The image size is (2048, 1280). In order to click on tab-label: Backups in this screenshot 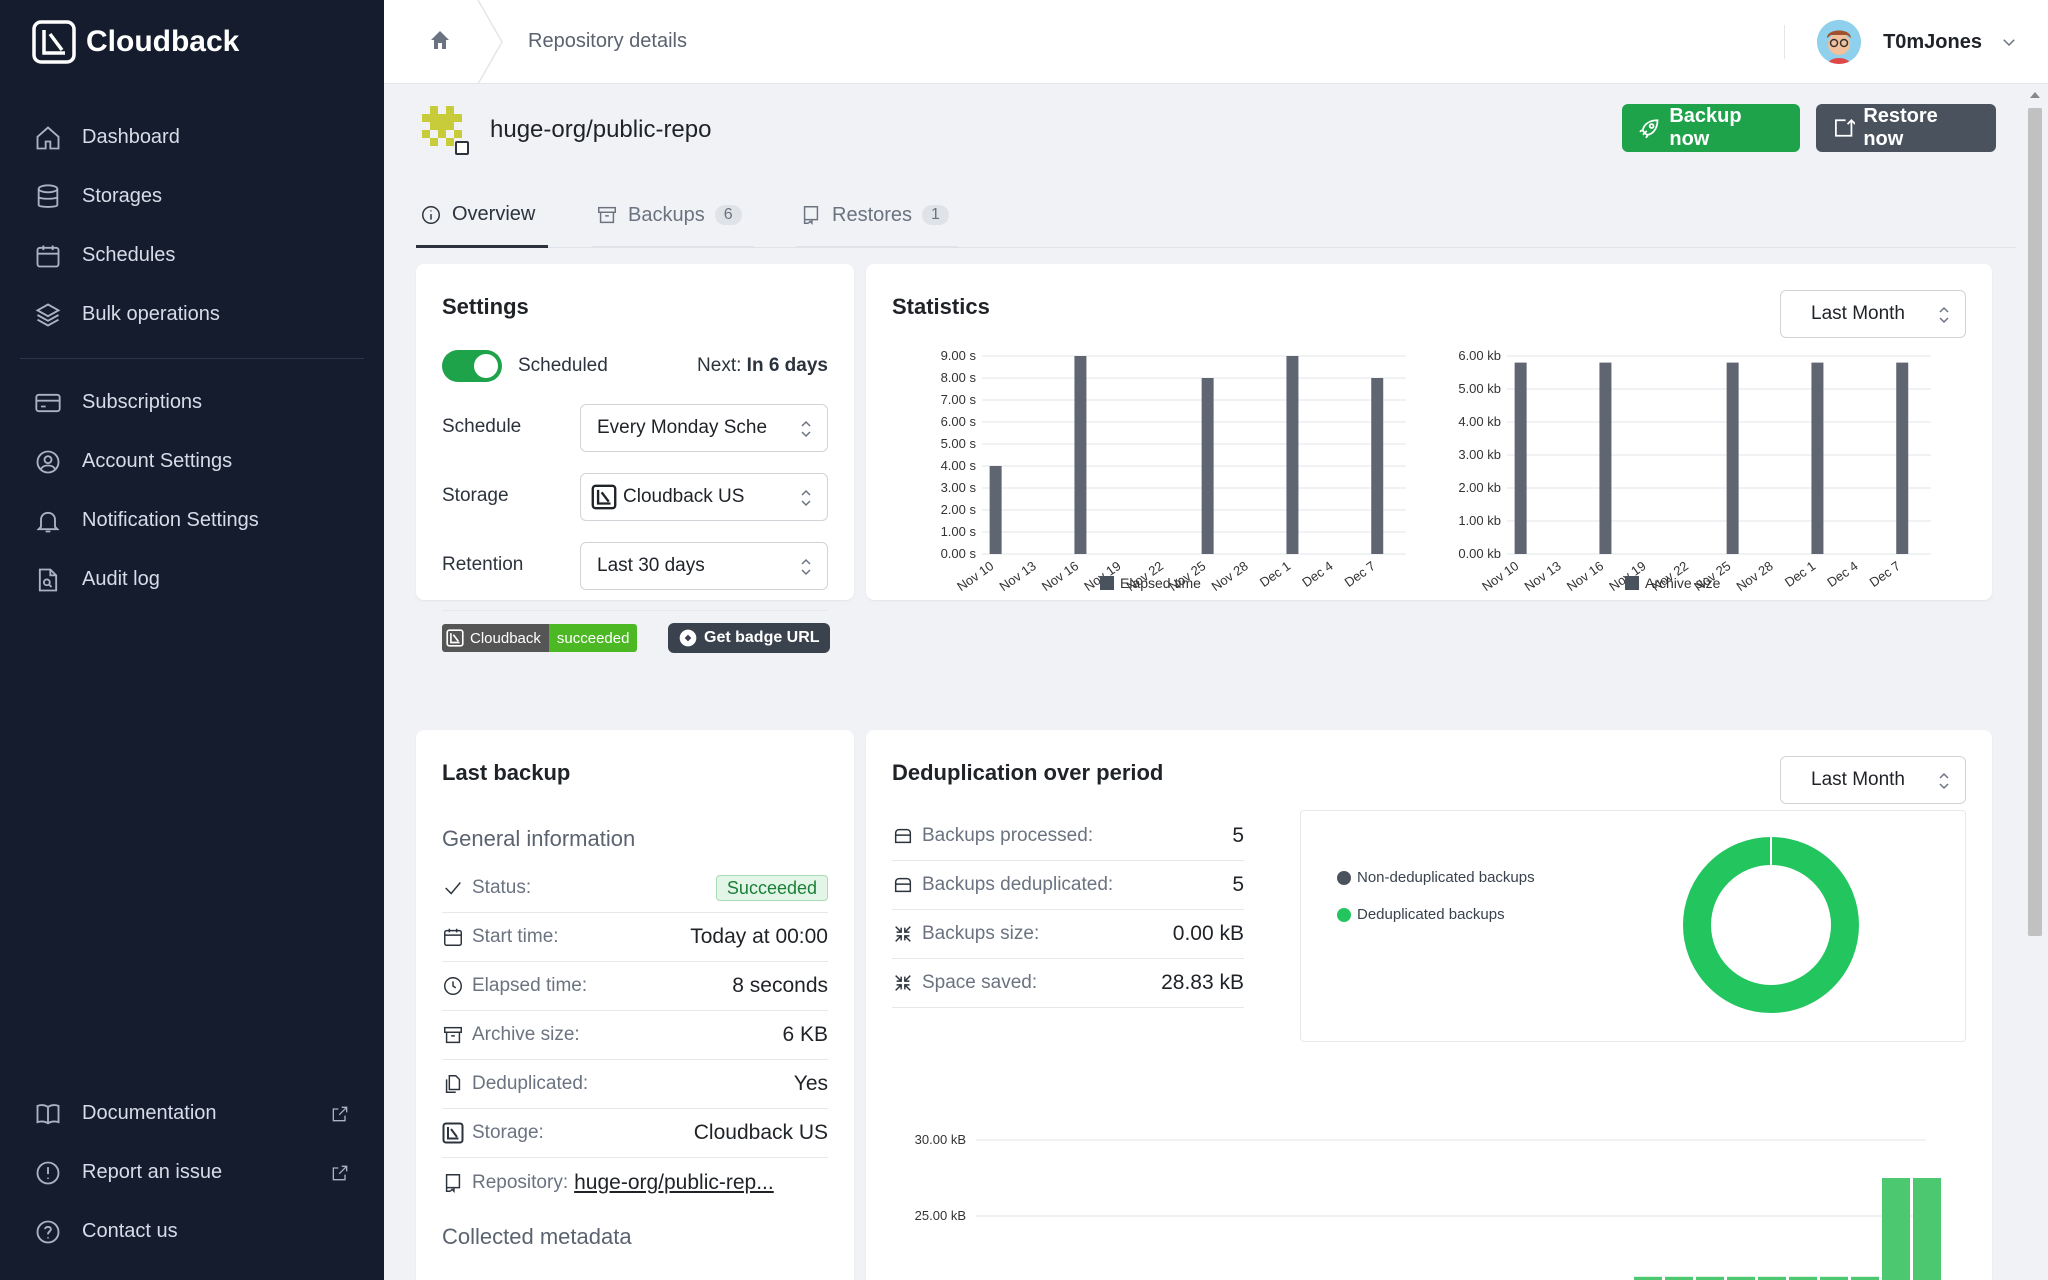, I will do `click(666, 214)`.